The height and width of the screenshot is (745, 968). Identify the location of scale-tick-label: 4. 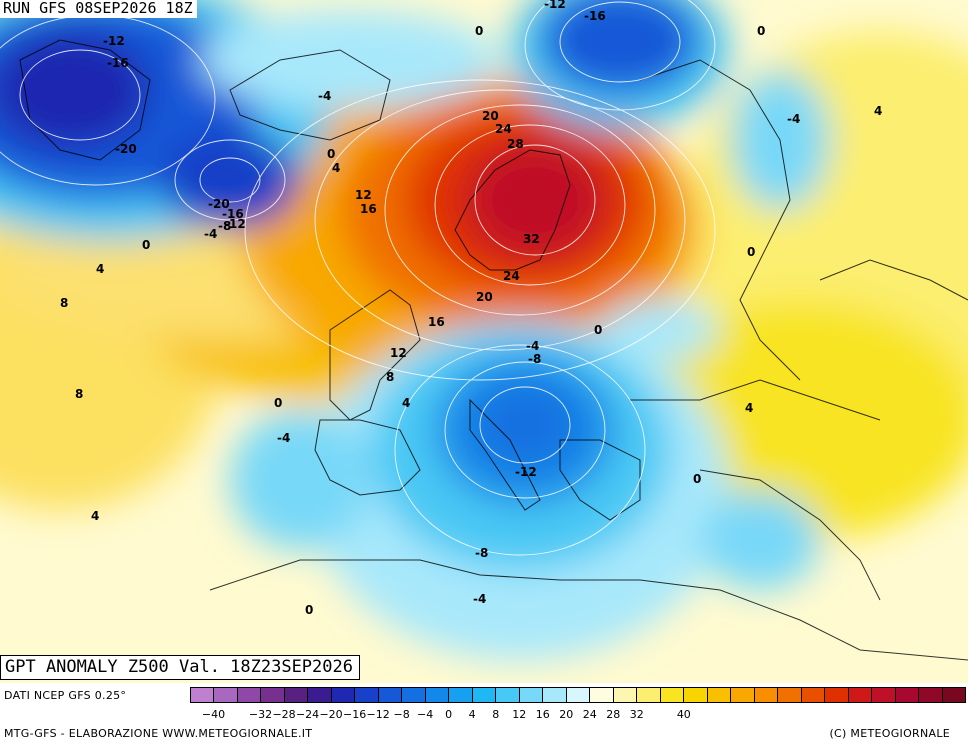
(472, 714).